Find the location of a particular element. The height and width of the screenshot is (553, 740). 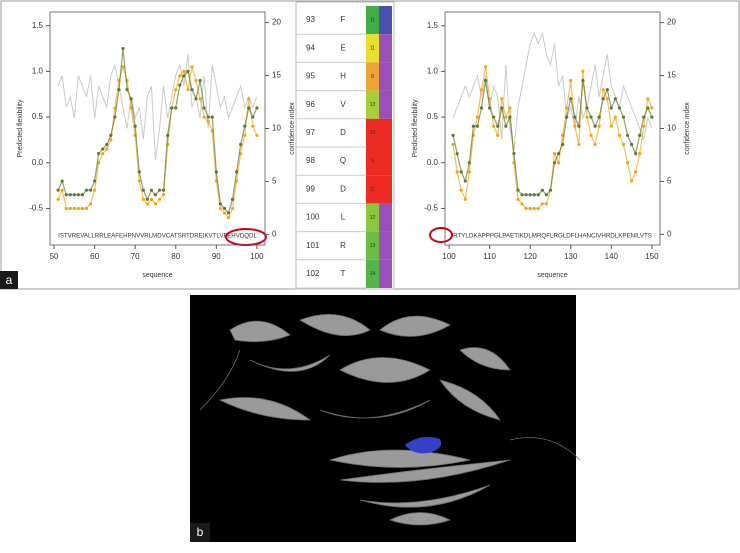

residue-letter: L is located at coordinates (343, 217).